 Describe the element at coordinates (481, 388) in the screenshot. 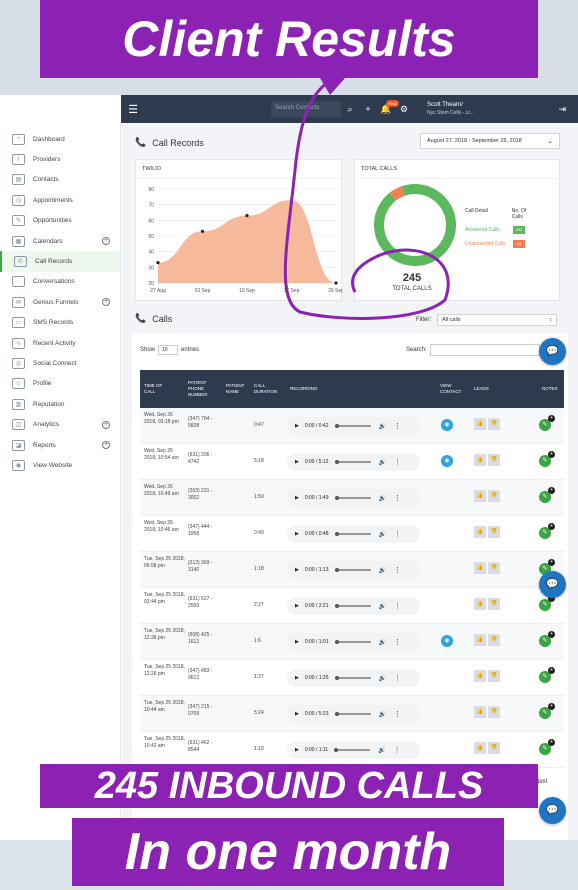

I see `column-header-leads: LEADS` at that location.